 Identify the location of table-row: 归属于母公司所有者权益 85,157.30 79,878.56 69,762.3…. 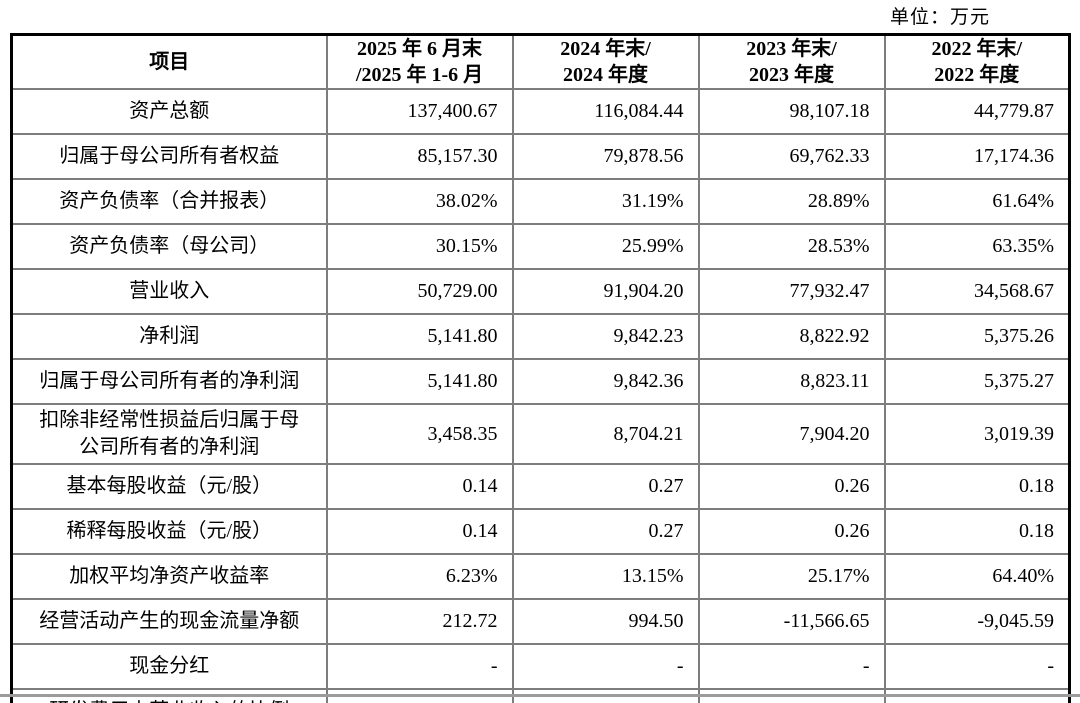
(540, 156).